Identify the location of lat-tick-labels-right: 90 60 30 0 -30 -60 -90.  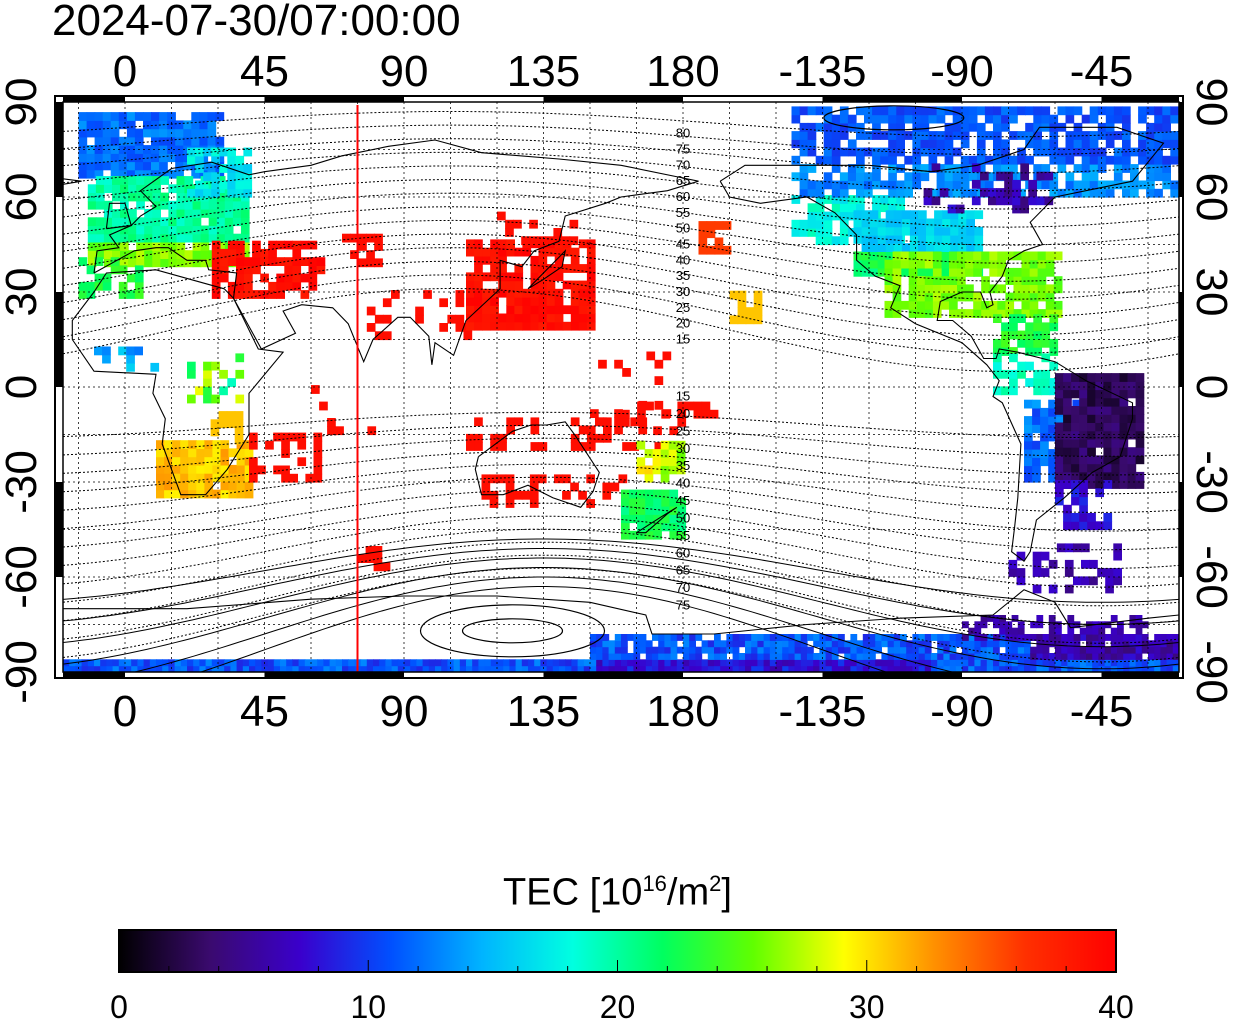
(1211, 391).